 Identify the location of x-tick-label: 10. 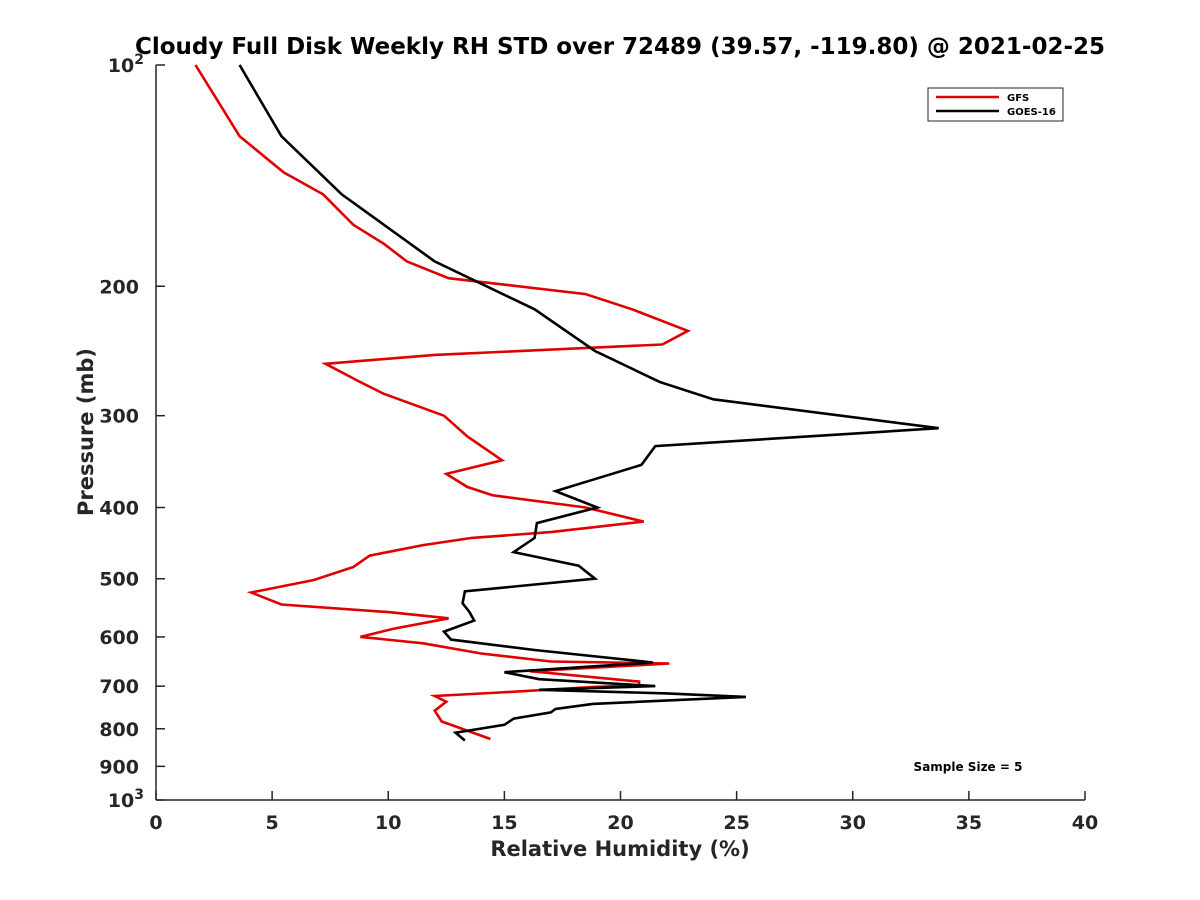
(388, 823).